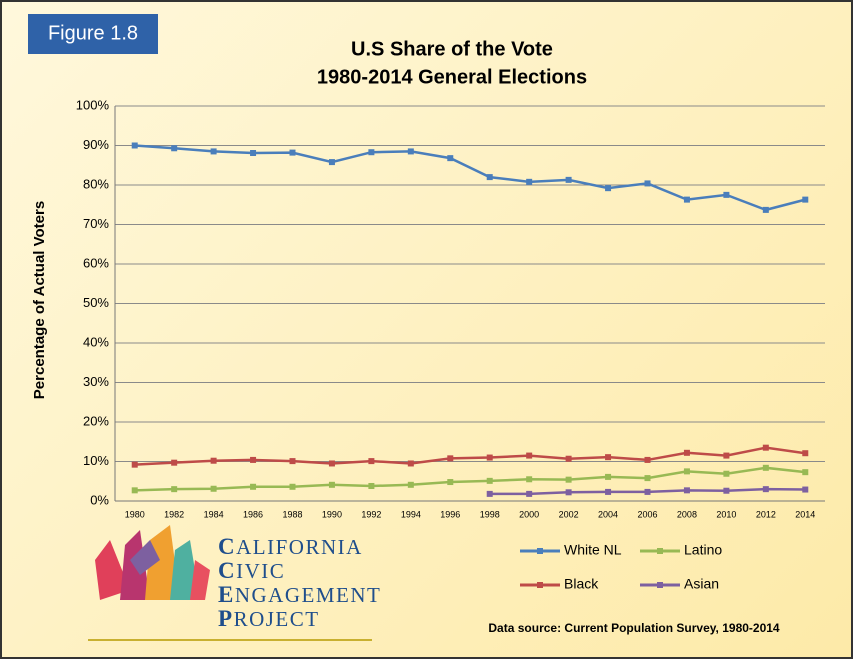 The height and width of the screenshot is (659, 853). What do you see at coordinates (766, 514) in the screenshot?
I see `x-tick-label: 2012` at bounding box center [766, 514].